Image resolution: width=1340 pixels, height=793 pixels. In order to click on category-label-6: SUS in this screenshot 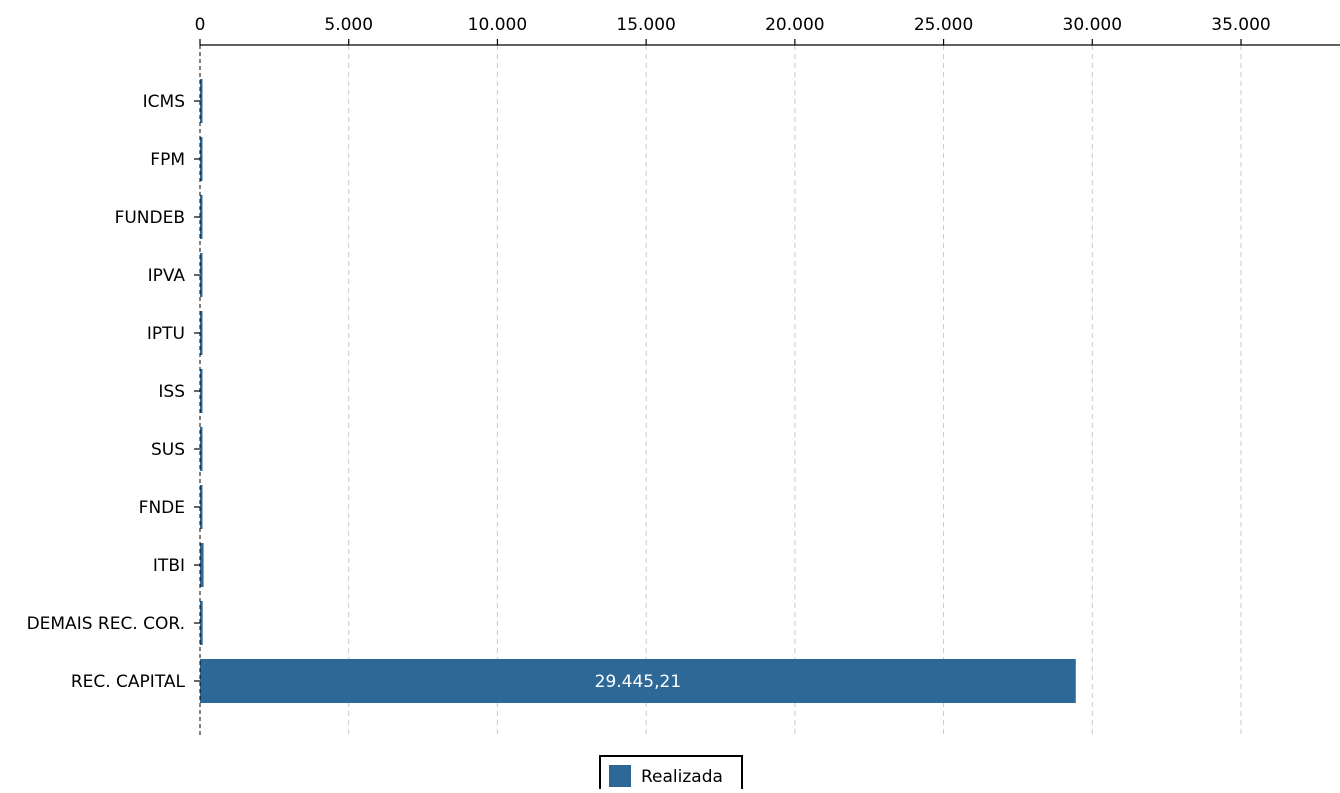, I will do `click(168, 450)`.